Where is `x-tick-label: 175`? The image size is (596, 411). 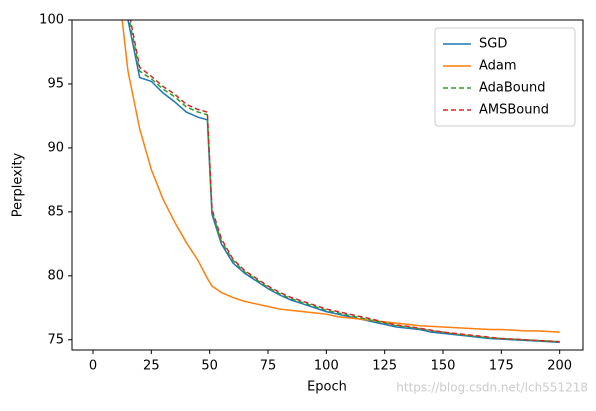 x-tick-label: 175 is located at coordinates (501, 366).